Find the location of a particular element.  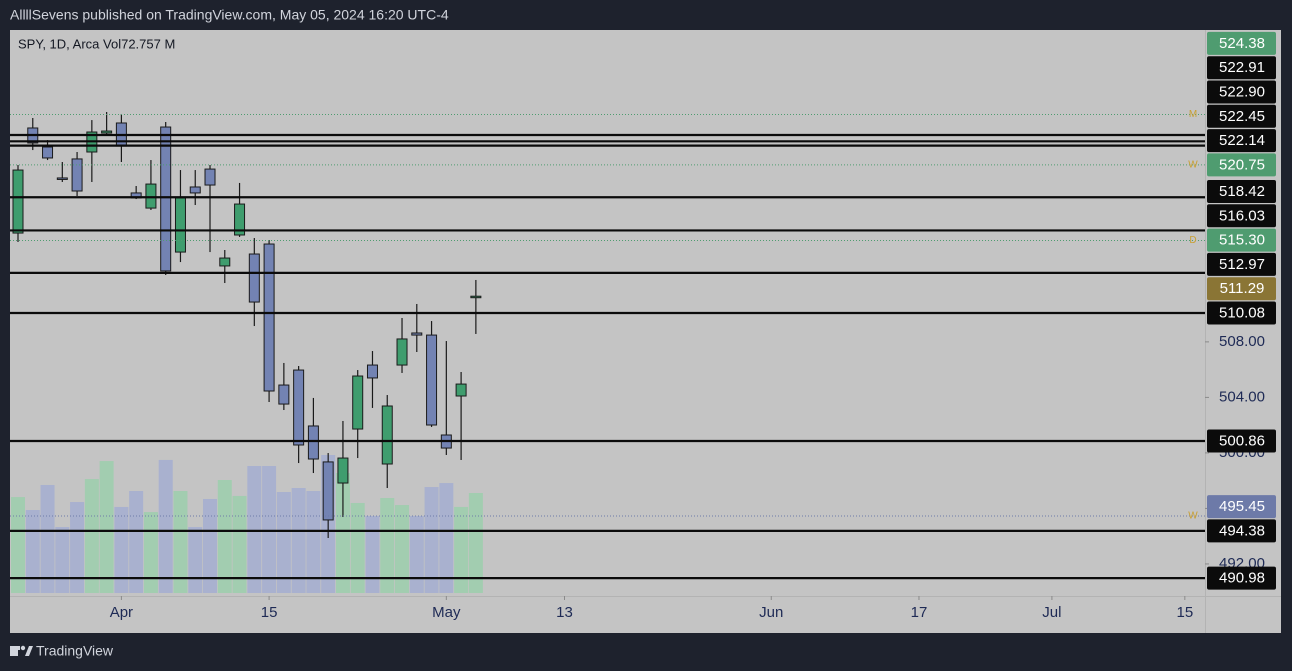

price-badge-label: 494.38 is located at coordinates (1242, 530).